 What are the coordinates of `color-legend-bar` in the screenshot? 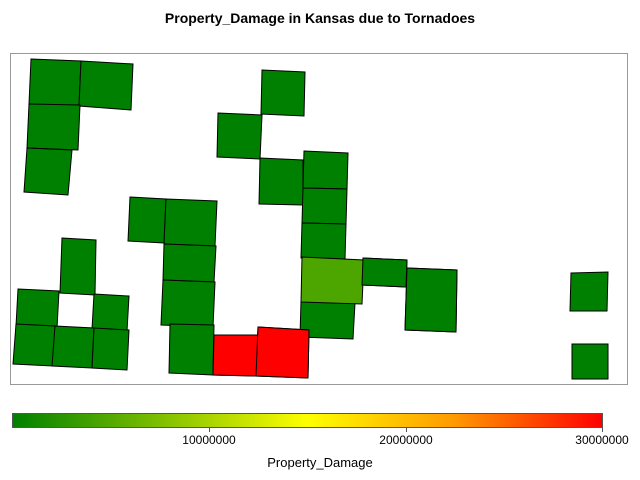 It's located at (307, 420).